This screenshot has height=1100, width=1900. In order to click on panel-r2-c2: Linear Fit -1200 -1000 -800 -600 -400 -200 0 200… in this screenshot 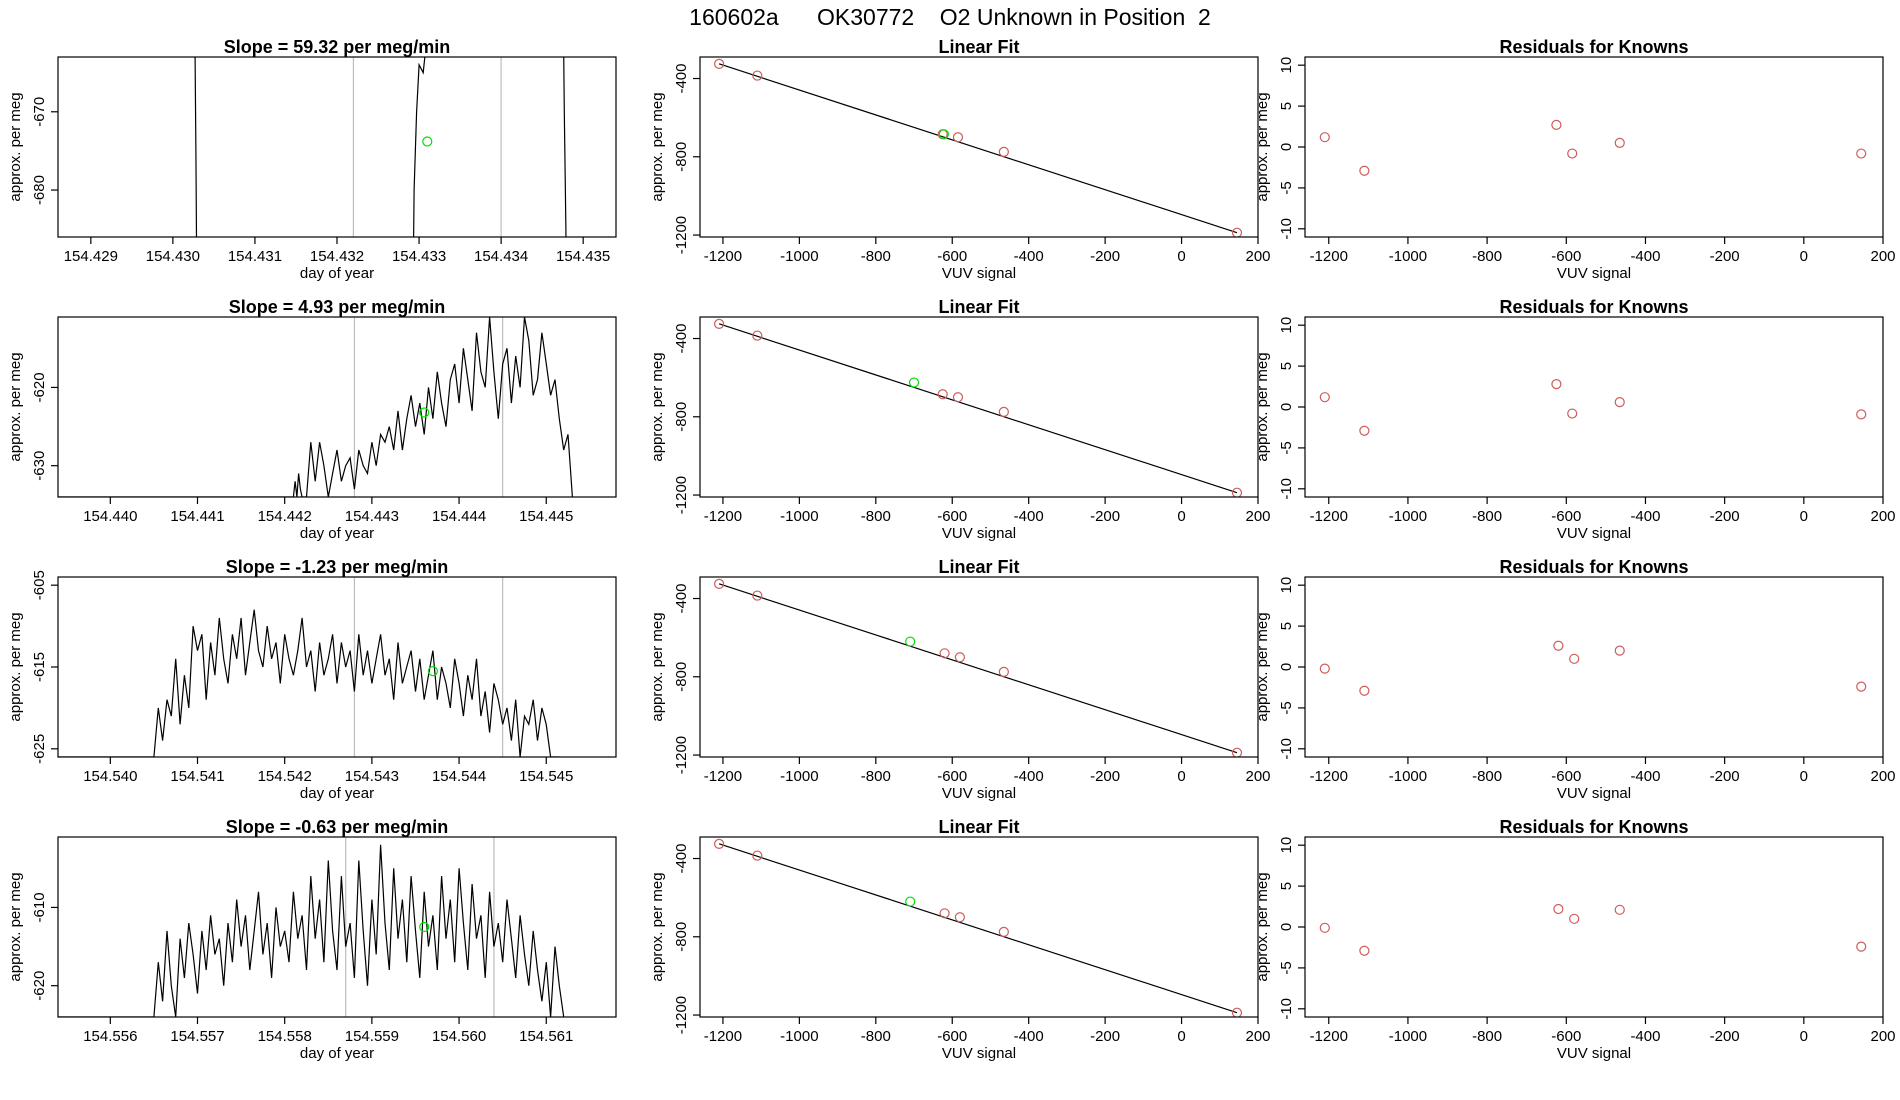, I will do `click(960, 419)`.